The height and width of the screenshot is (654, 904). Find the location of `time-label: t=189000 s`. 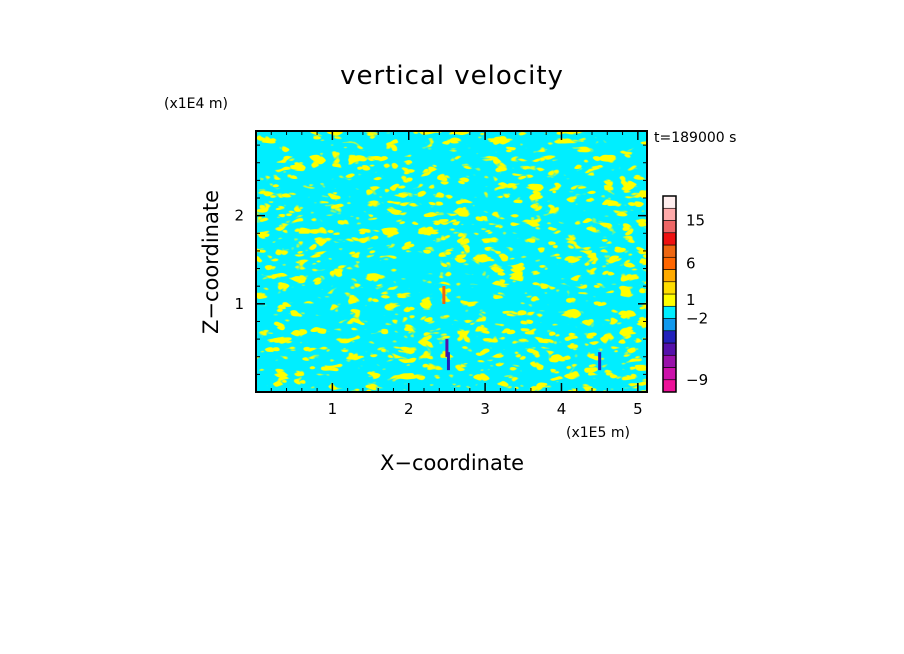

time-label: t=189000 s is located at coordinates (695, 138).